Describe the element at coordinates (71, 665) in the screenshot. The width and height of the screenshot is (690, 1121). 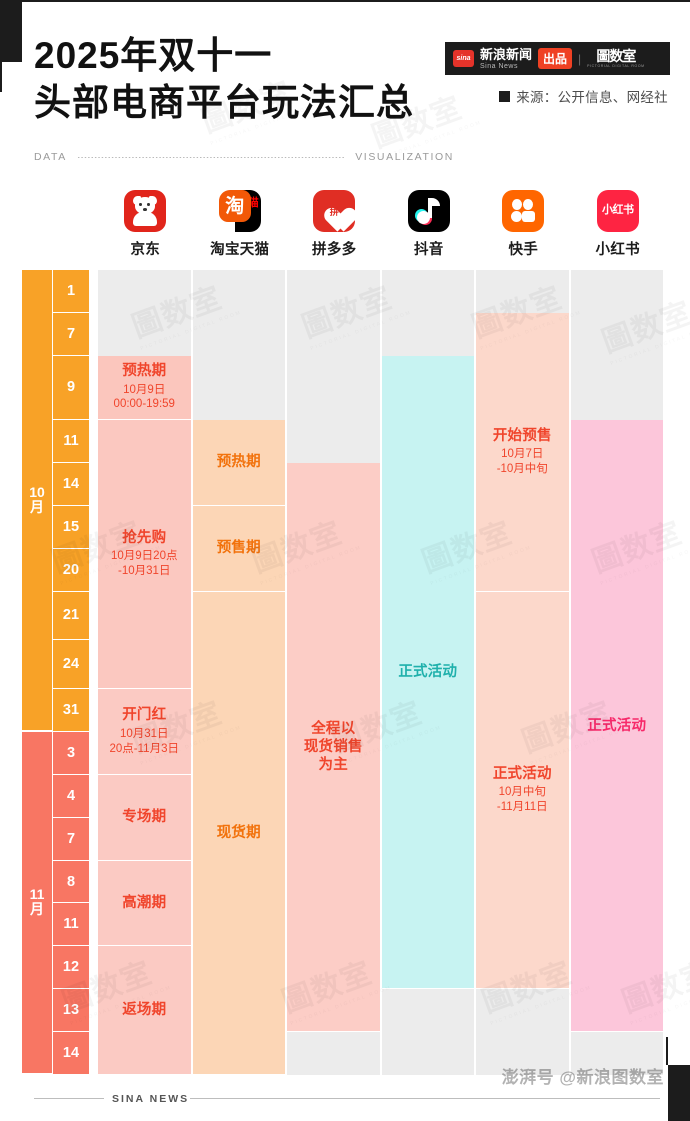
I see `day-cell: 24` at that location.